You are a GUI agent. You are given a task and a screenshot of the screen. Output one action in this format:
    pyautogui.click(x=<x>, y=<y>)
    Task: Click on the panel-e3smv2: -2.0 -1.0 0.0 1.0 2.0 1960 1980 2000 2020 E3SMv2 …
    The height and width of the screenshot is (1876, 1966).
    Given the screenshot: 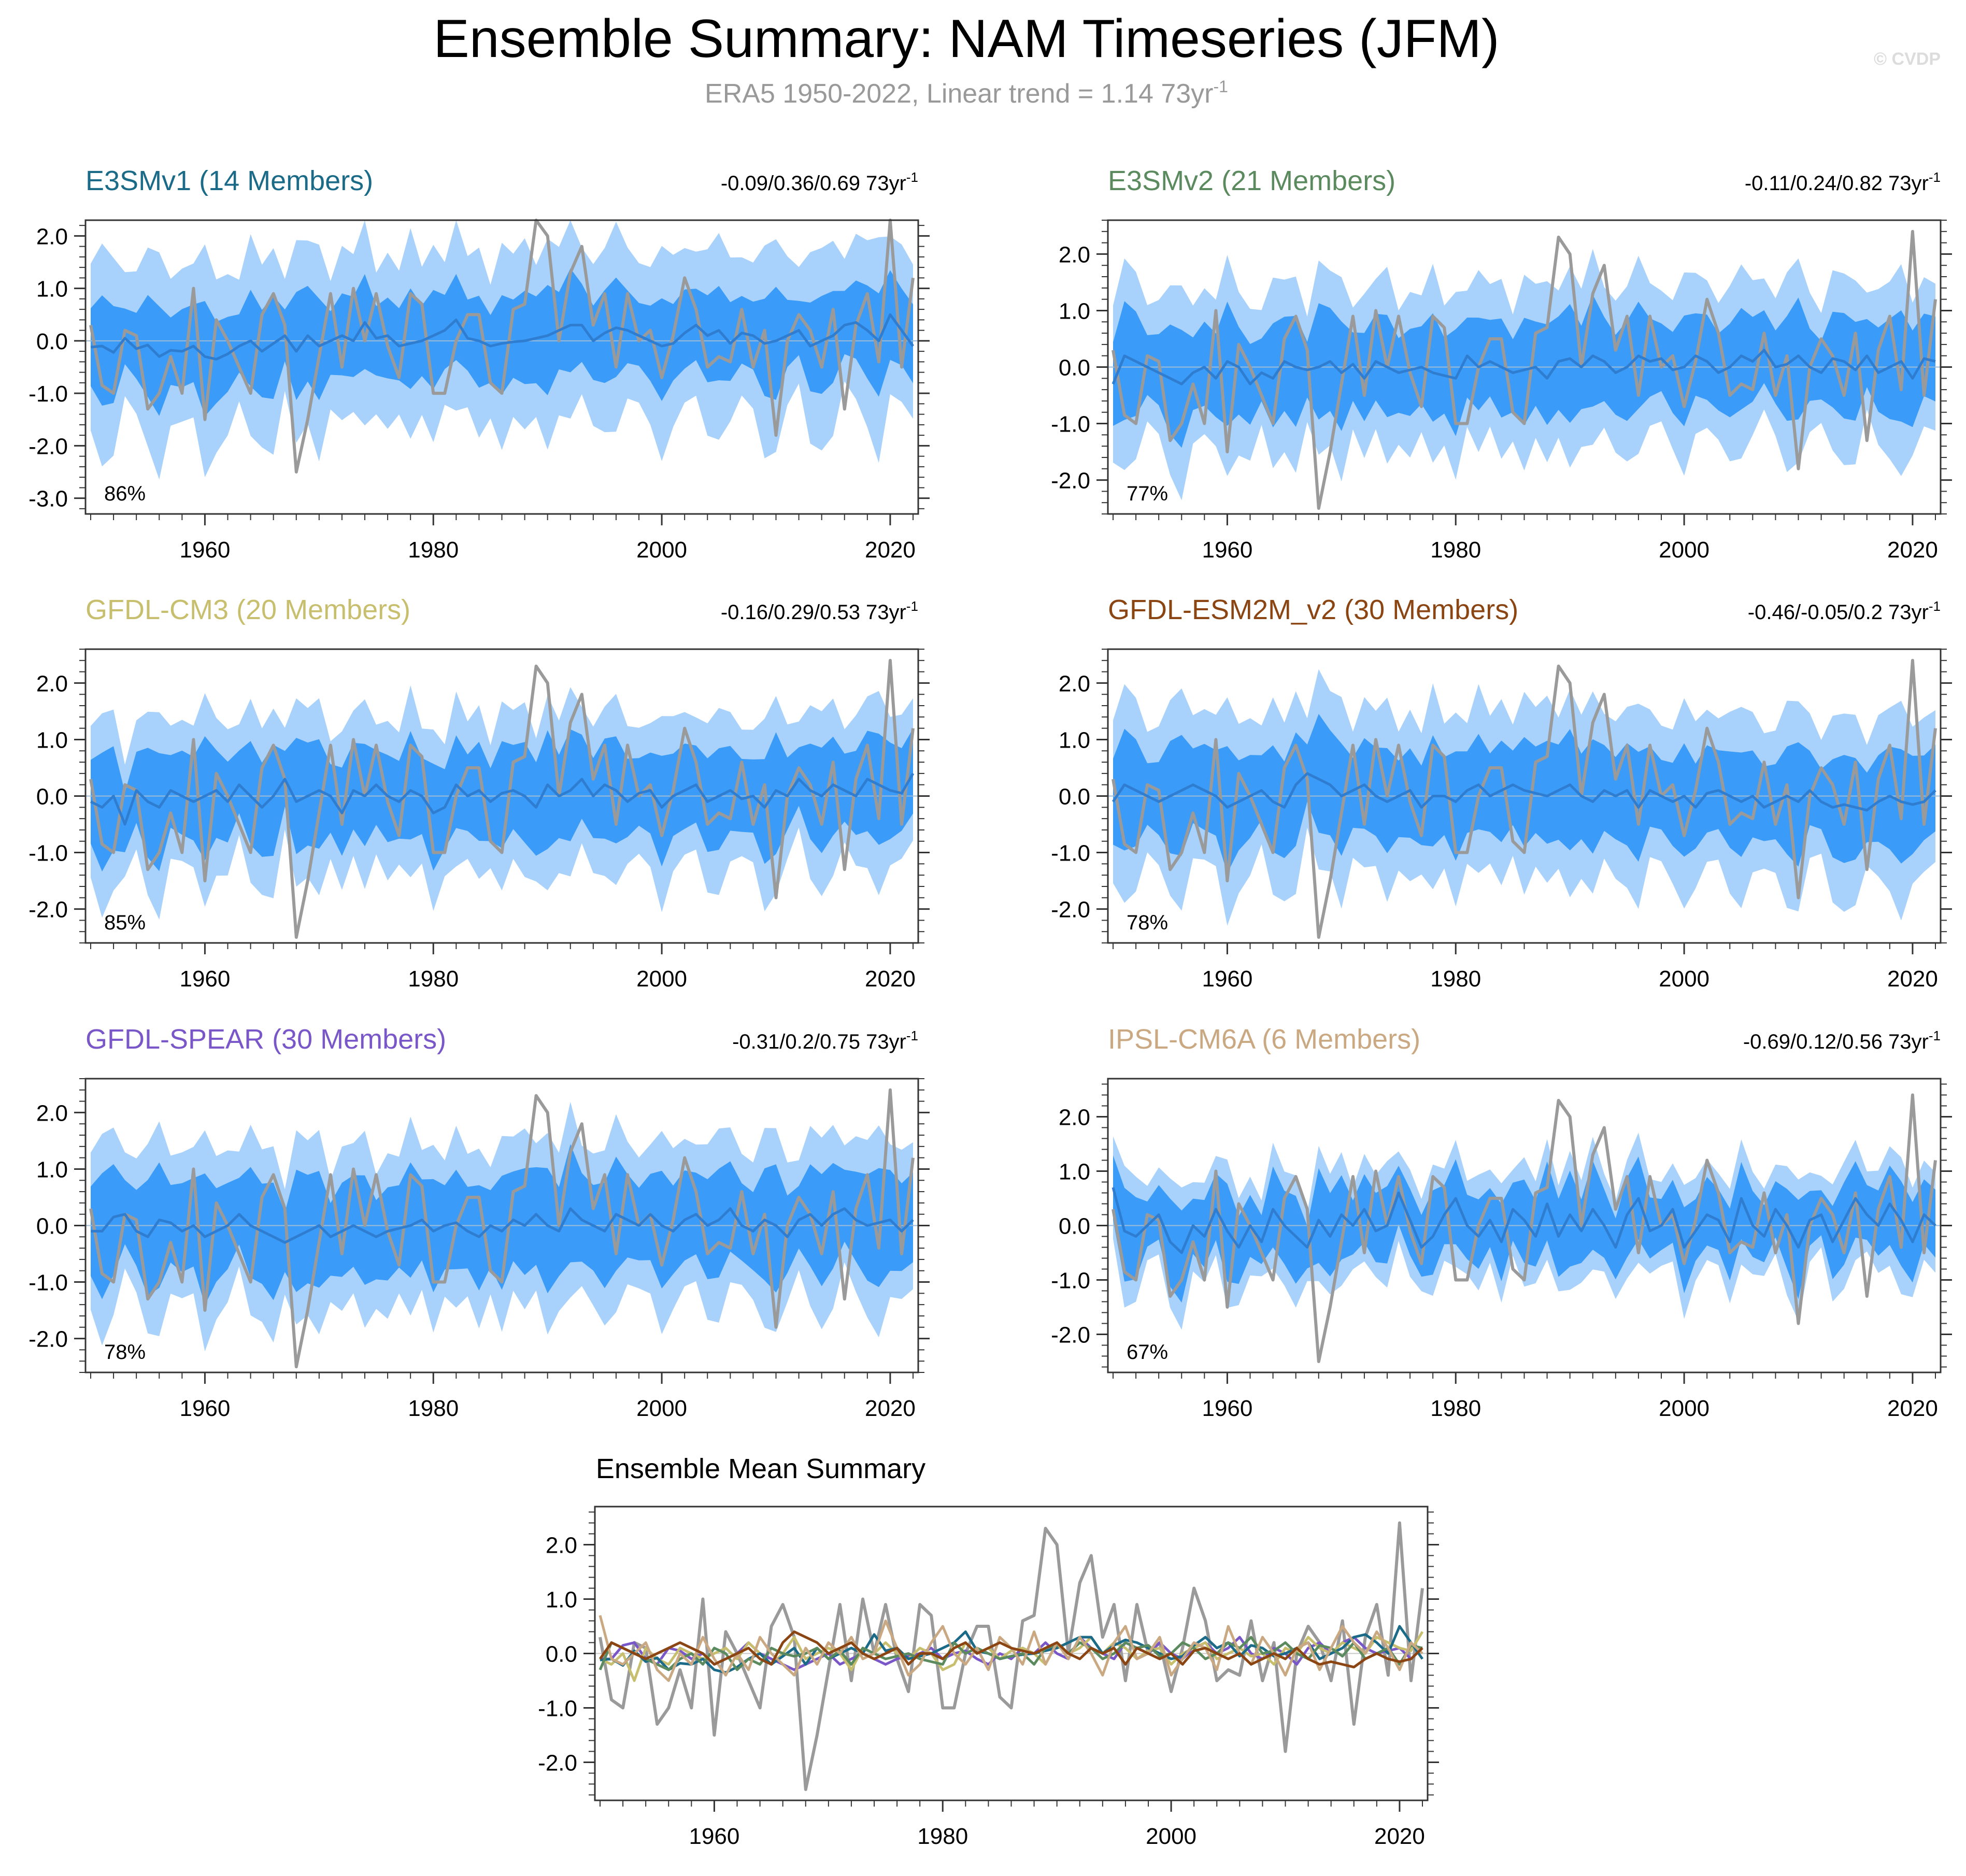 What is the action you would take?
    pyautogui.click(x=1502, y=364)
    